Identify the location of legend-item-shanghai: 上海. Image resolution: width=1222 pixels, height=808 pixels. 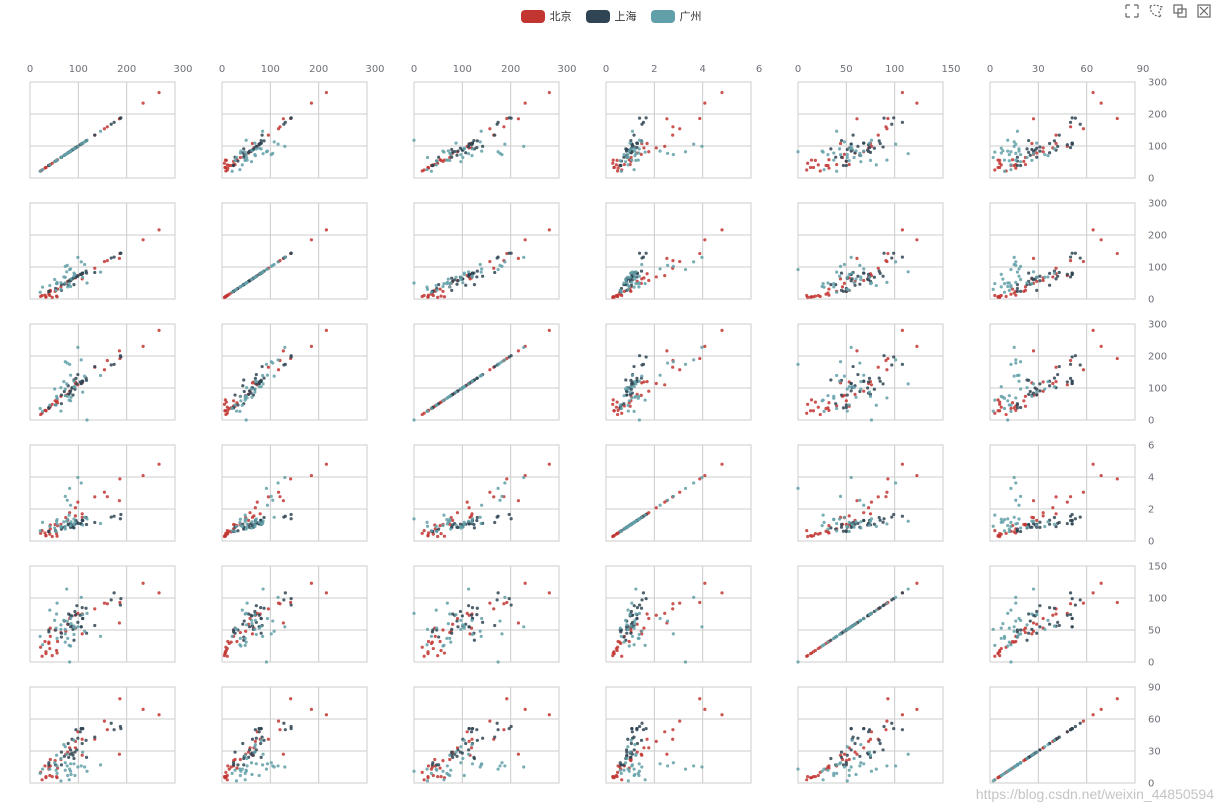
(611, 16).